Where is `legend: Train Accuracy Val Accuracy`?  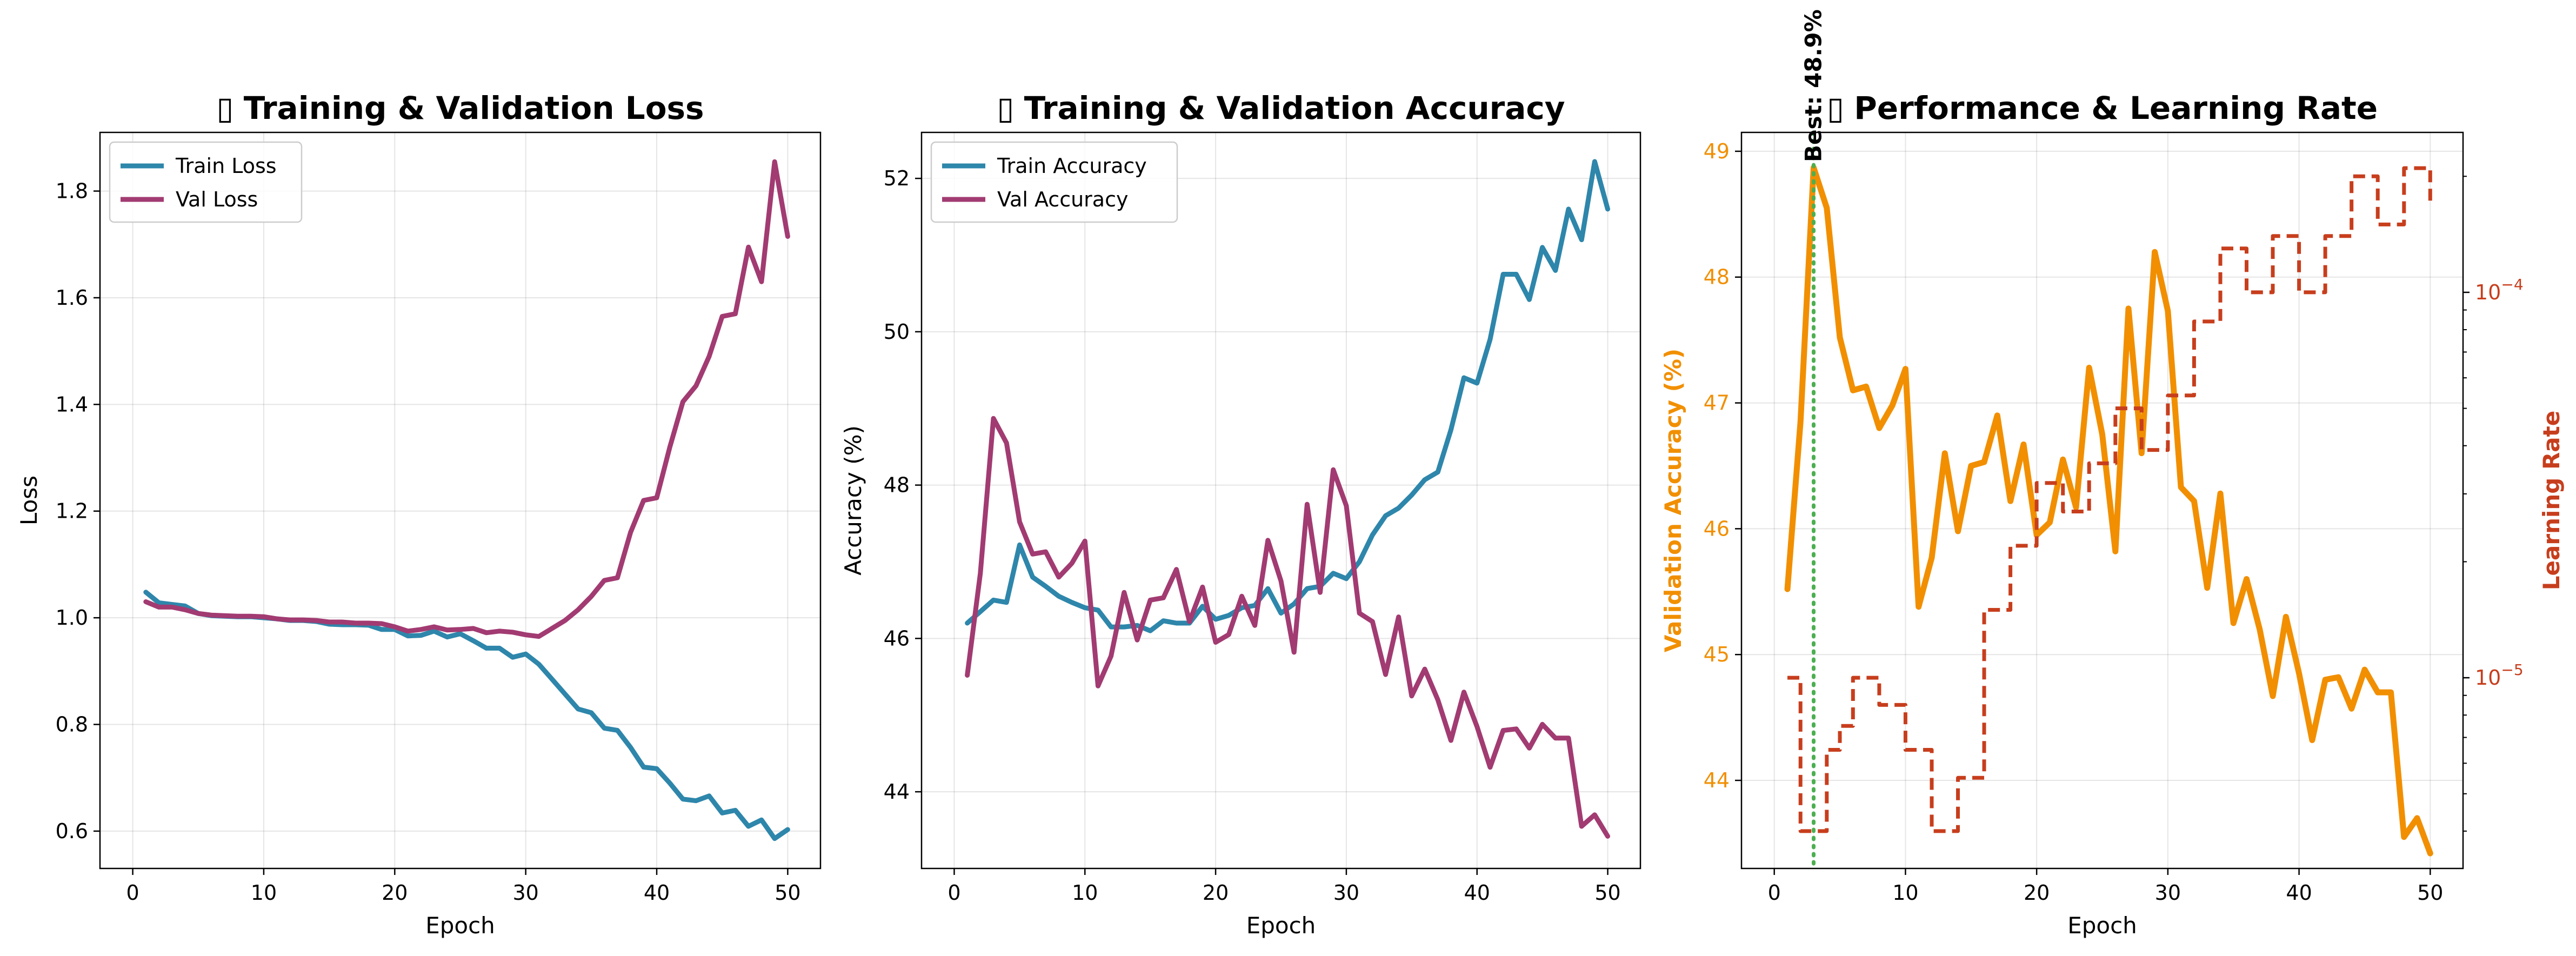 legend: Train Accuracy Val Accuracy is located at coordinates (1054, 182).